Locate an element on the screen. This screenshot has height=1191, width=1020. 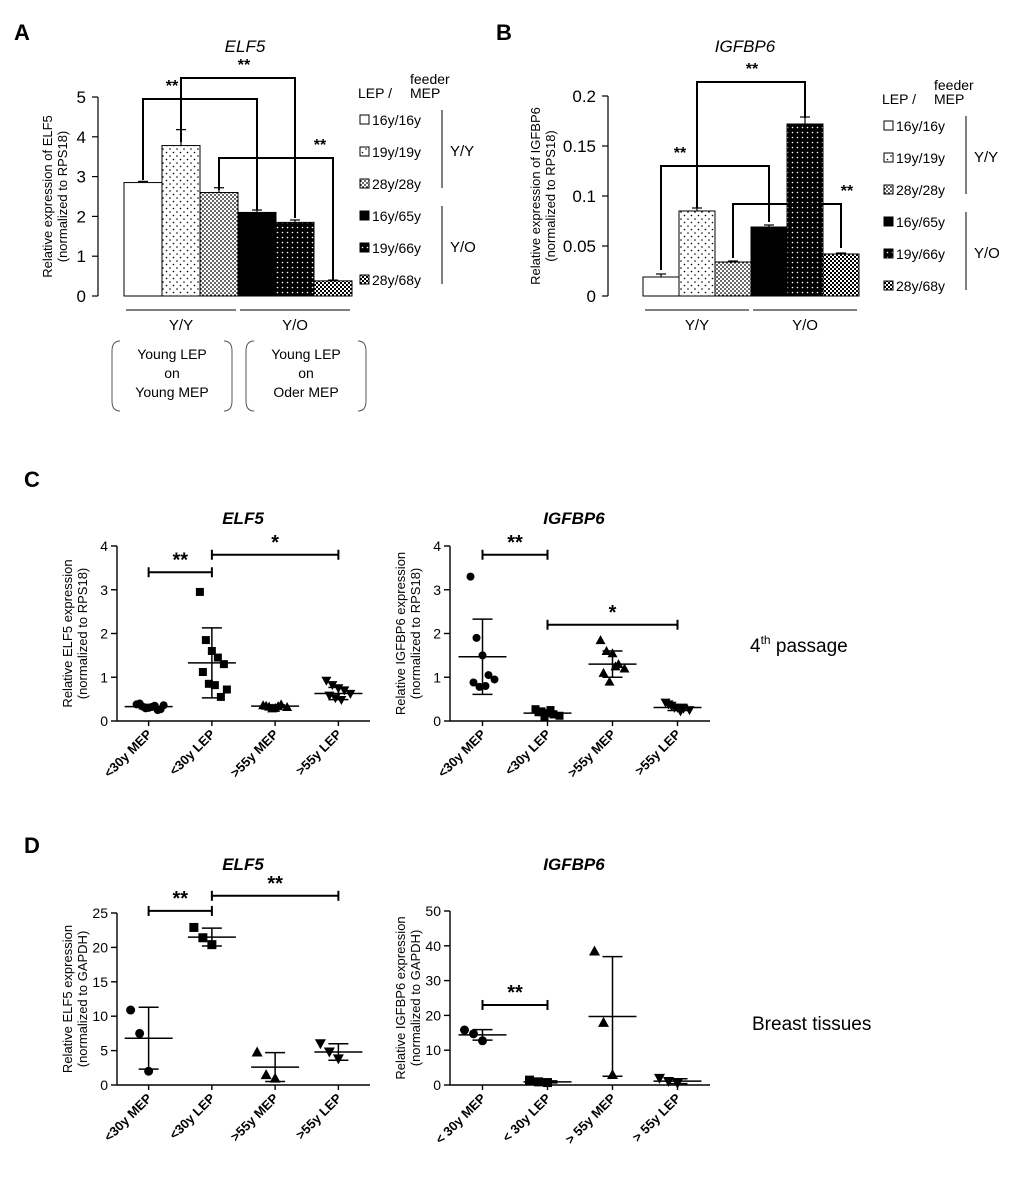
side-label-4th-base: 4 is located at coordinates (755, 646).